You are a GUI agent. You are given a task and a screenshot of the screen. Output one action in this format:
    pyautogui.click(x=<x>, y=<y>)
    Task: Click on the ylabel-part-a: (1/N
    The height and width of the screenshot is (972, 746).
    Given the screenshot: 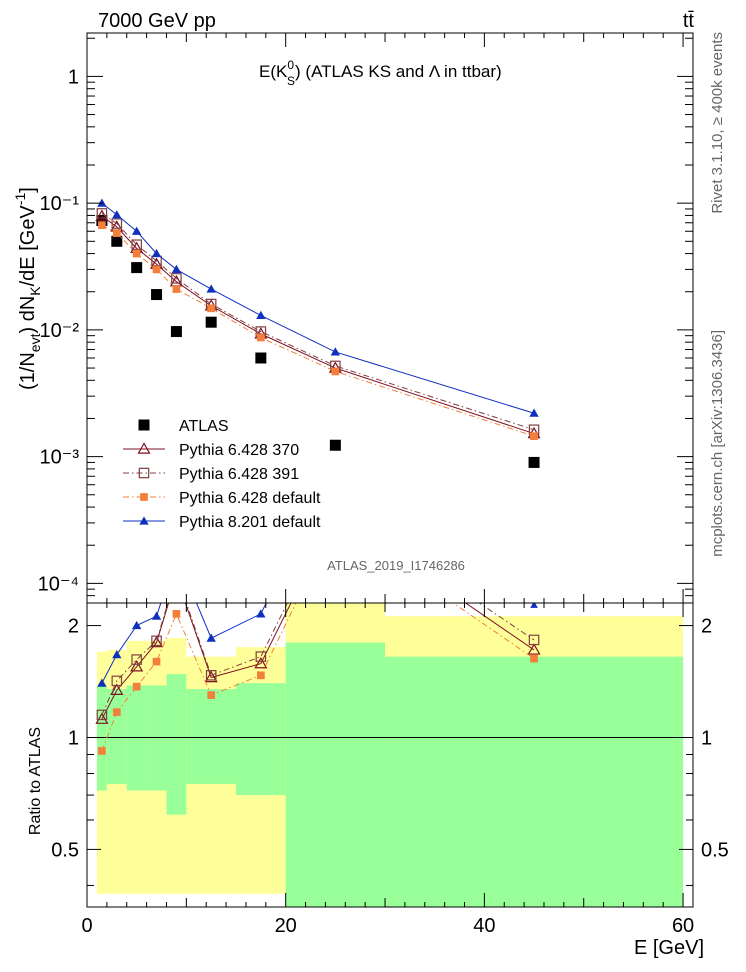 What is the action you would take?
    pyautogui.click(x=28, y=371)
    